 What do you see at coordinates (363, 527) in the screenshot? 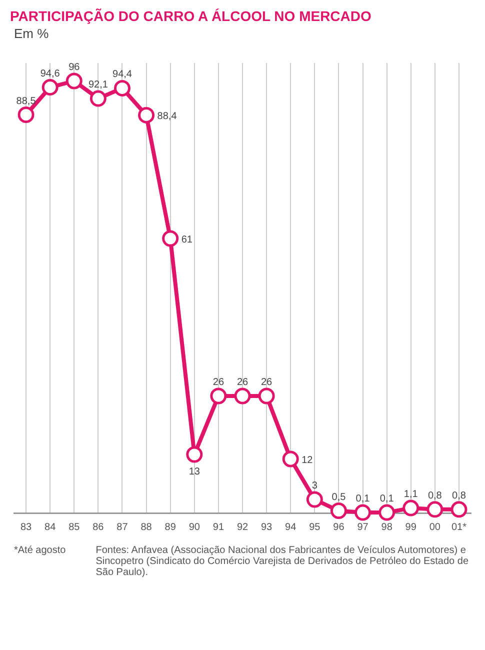
I see `x-tick-label: 97` at bounding box center [363, 527].